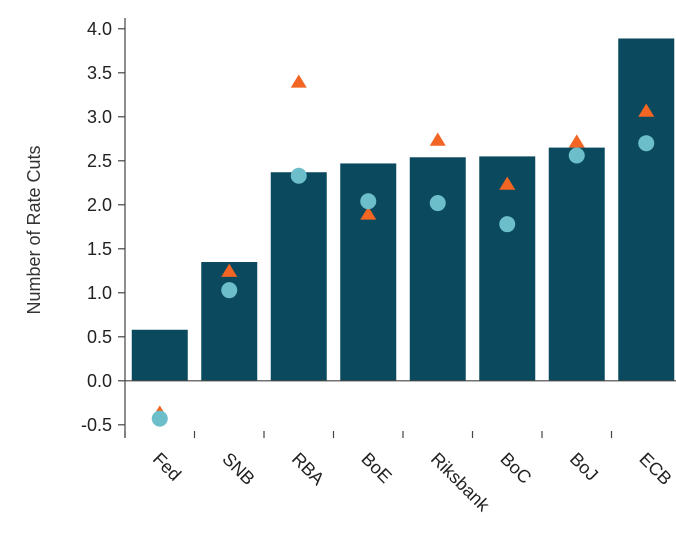 The width and height of the screenshot is (676, 538). Describe the element at coordinates (368, 201) in the screenshot. I see `circle-marker-boe` at that location.